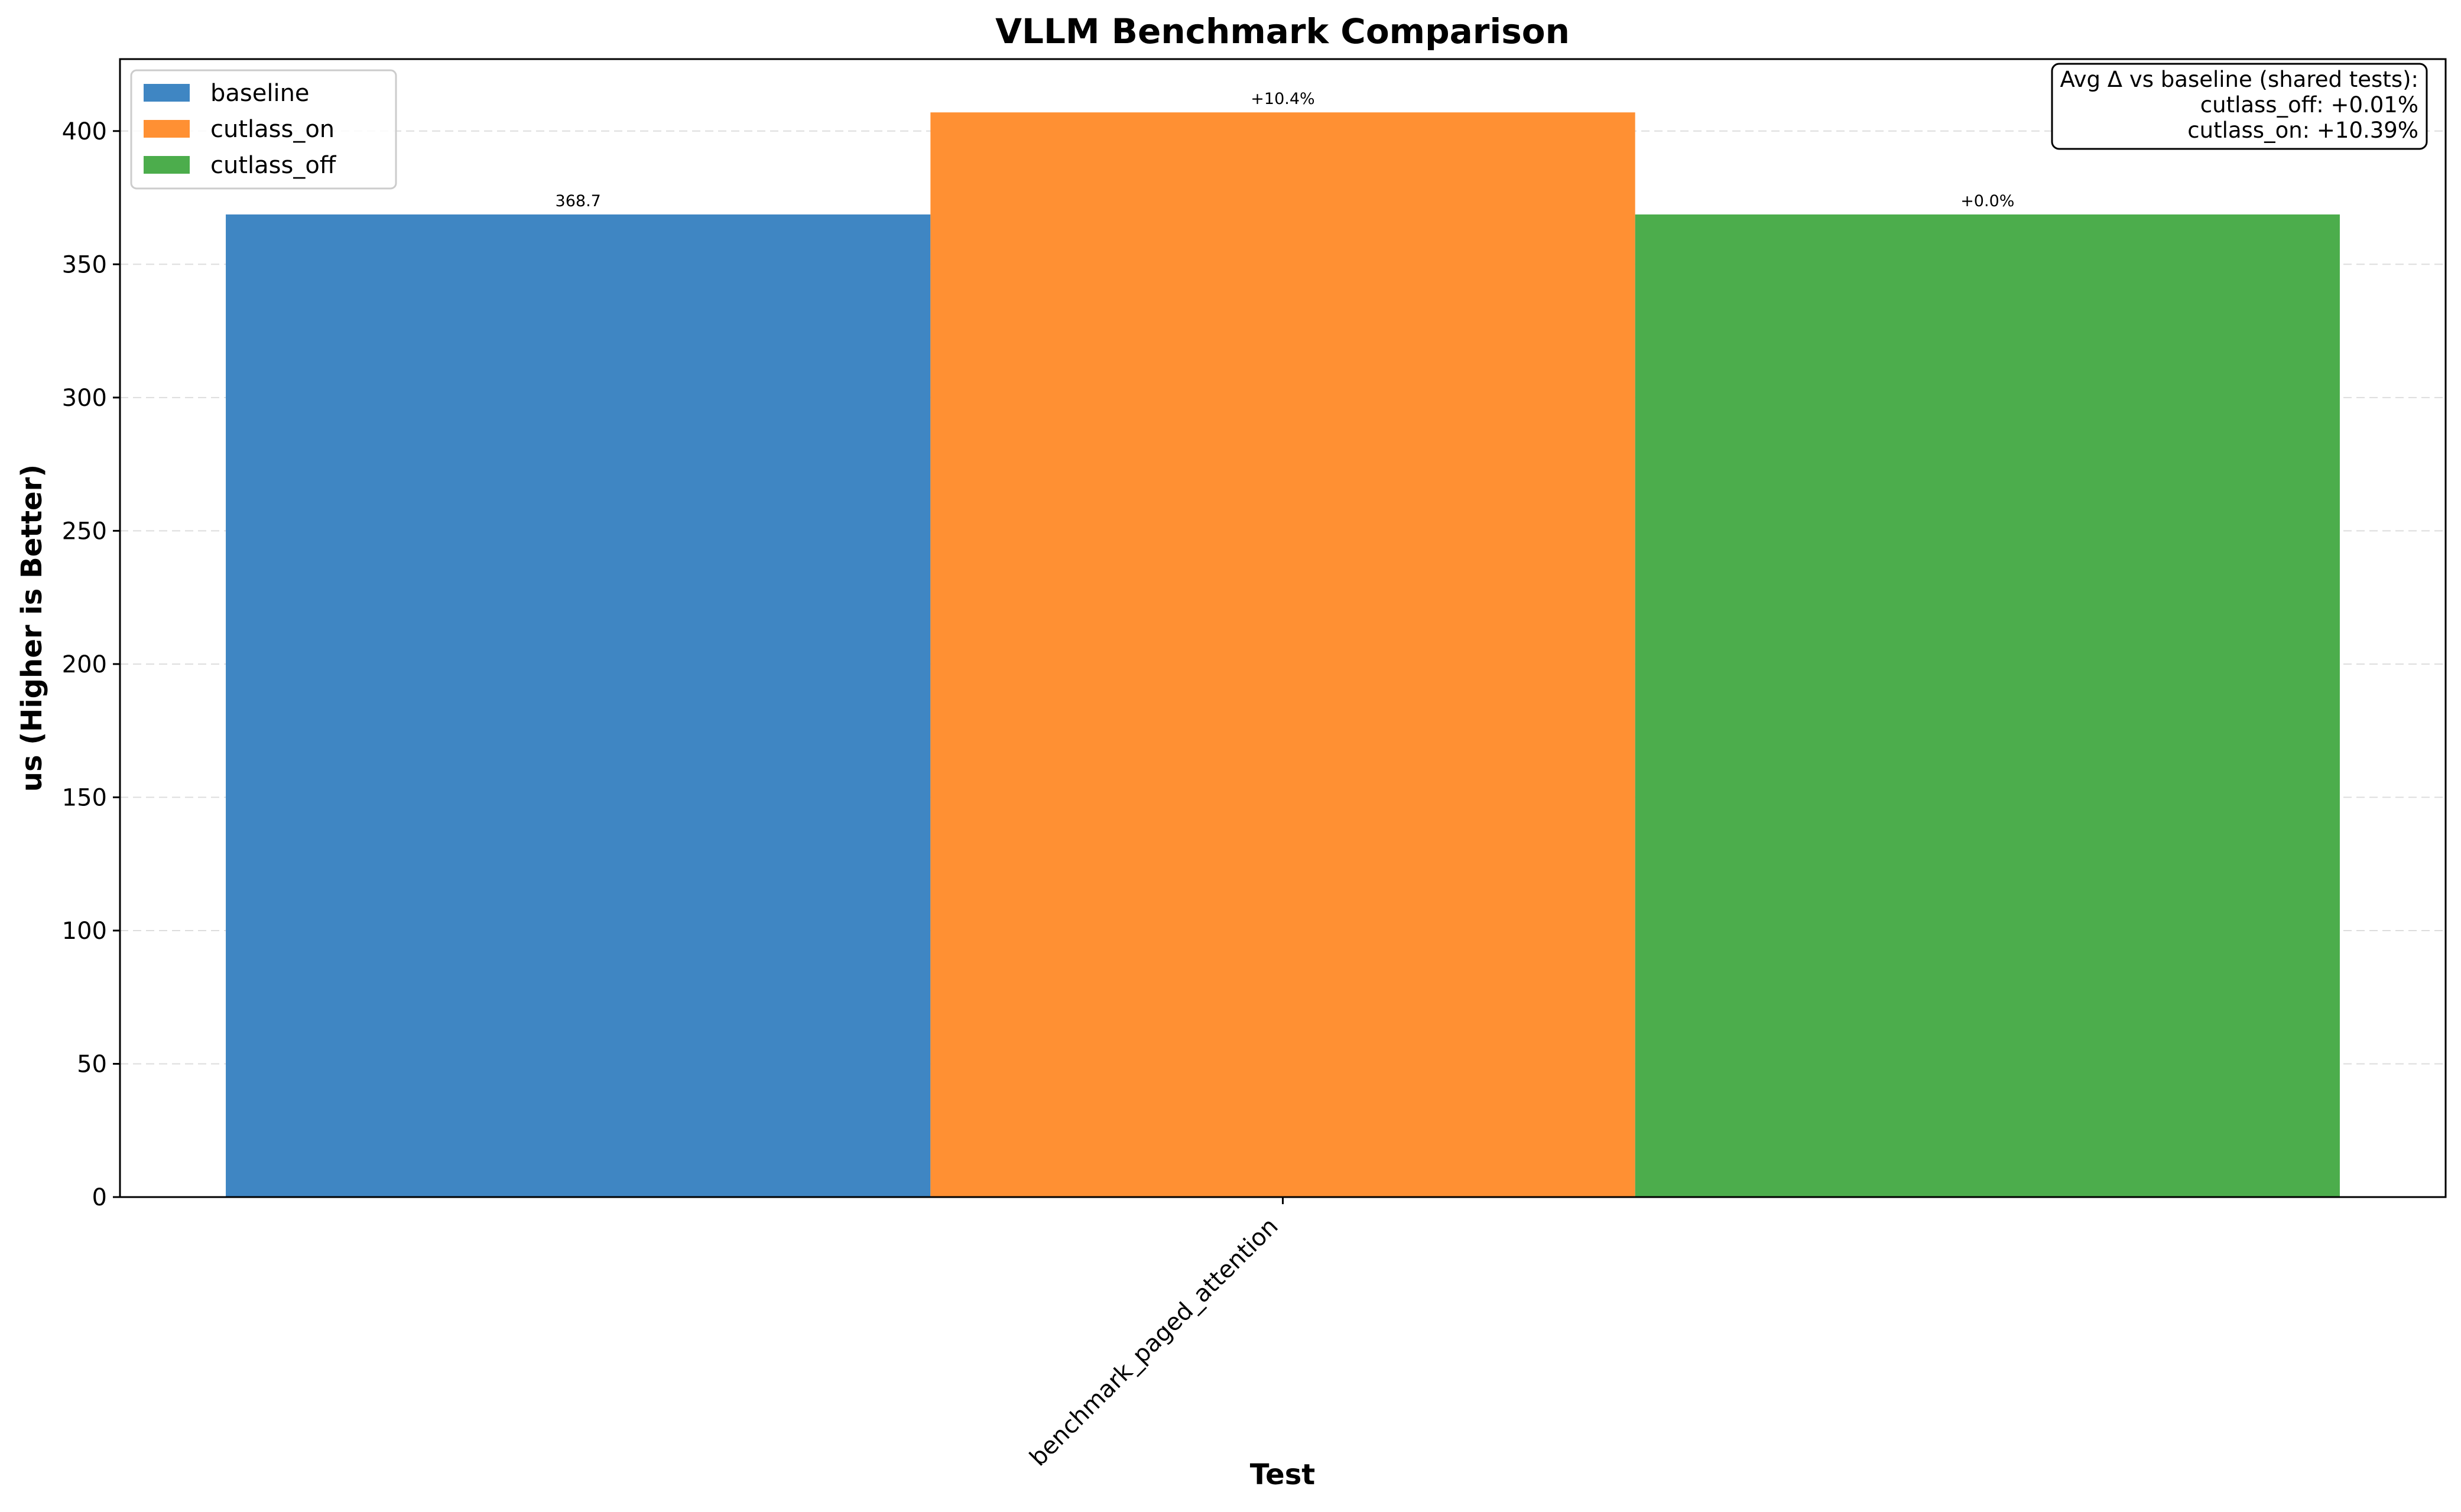  What do you see at coordinates (167, 165) in the screenshot?
I see `legend-swatch-cutlass_off` at bounding box center [167, 165].